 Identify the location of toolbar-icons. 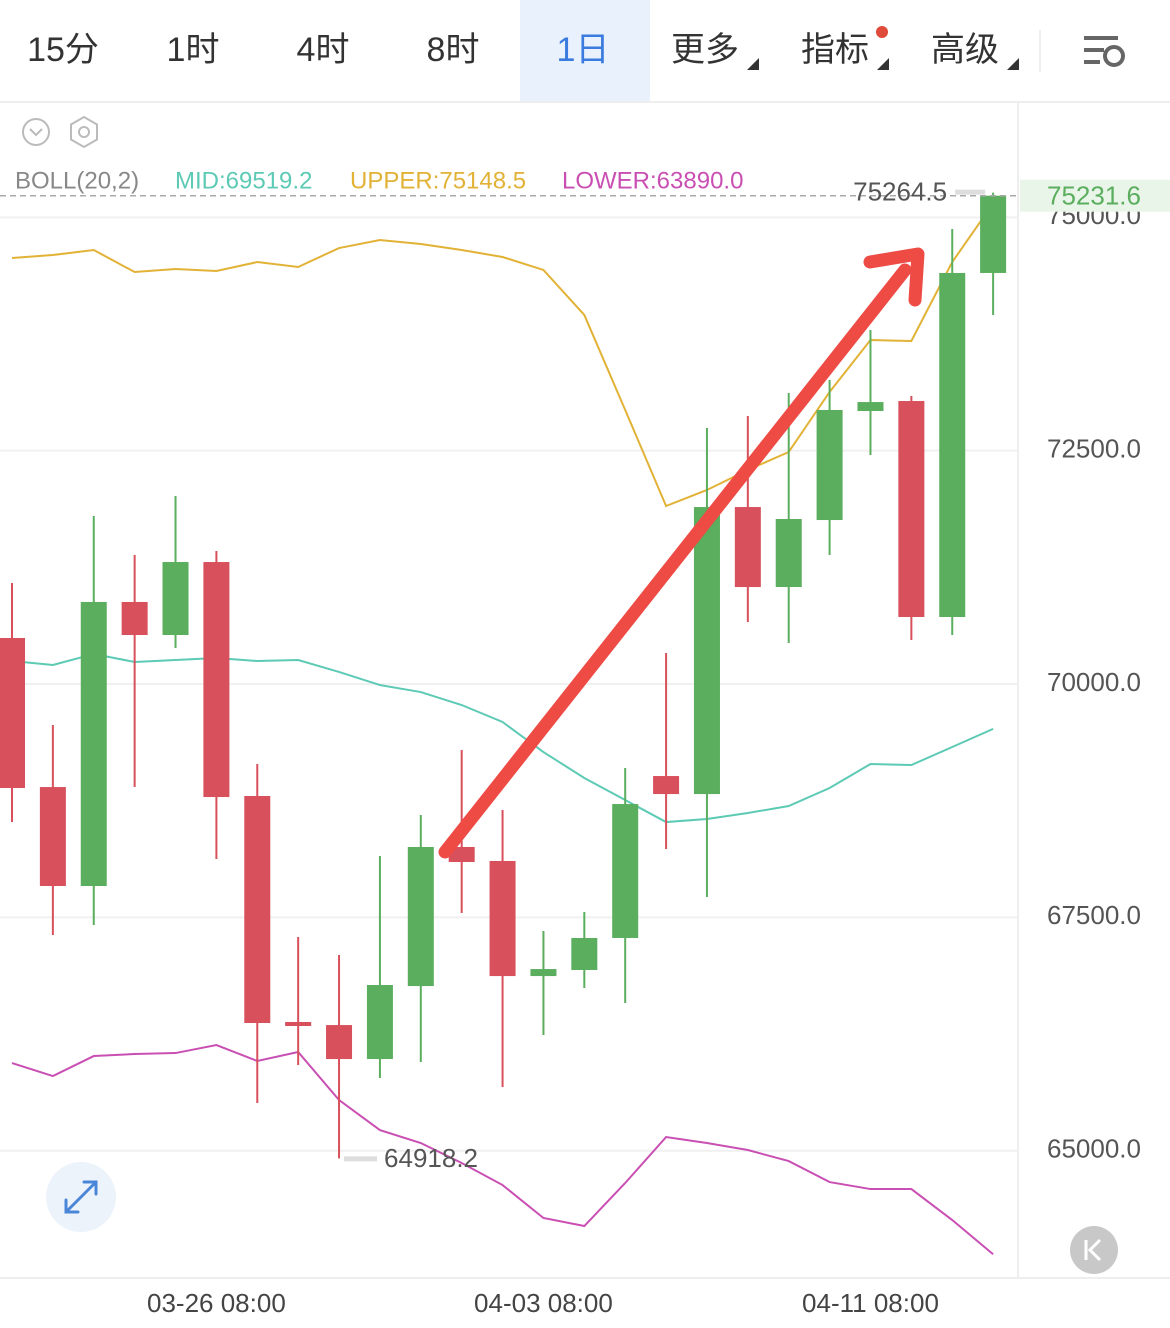
(60, 132).